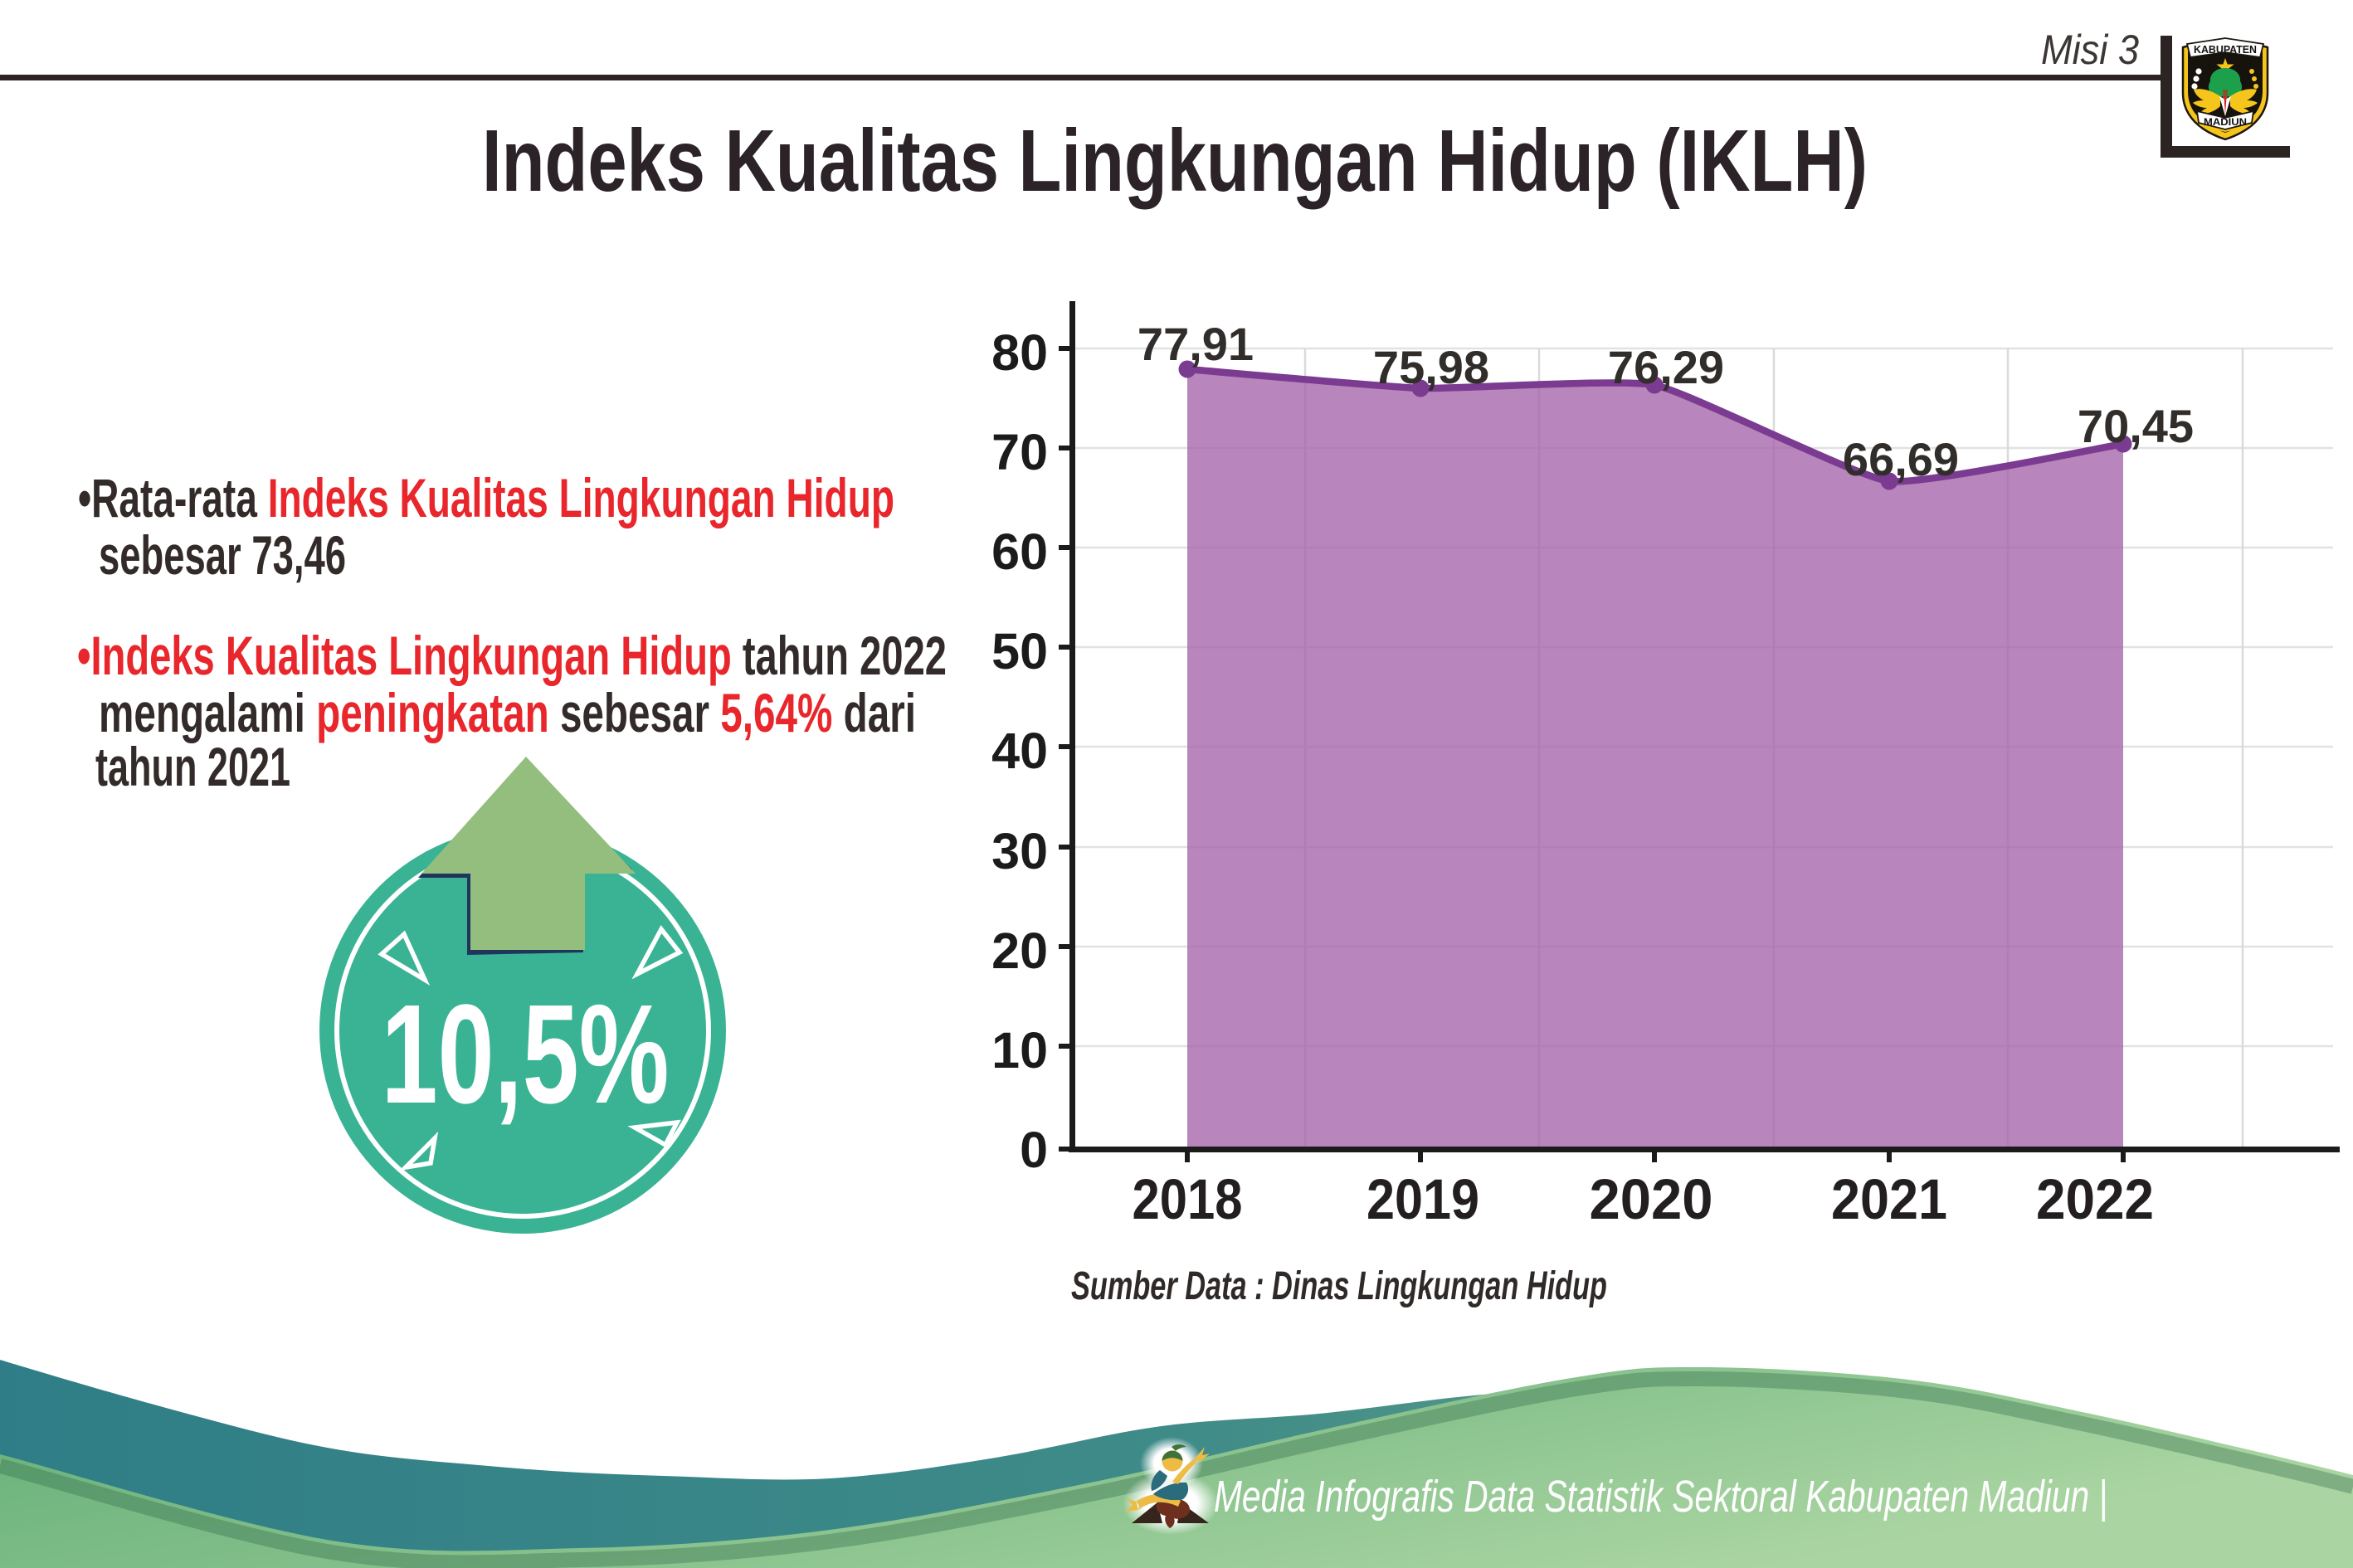 The image size is (2353, 1568). Describe the element at coordinates (1666, 367) in the screenshot. I see `svg-text: 76,29` at that location.